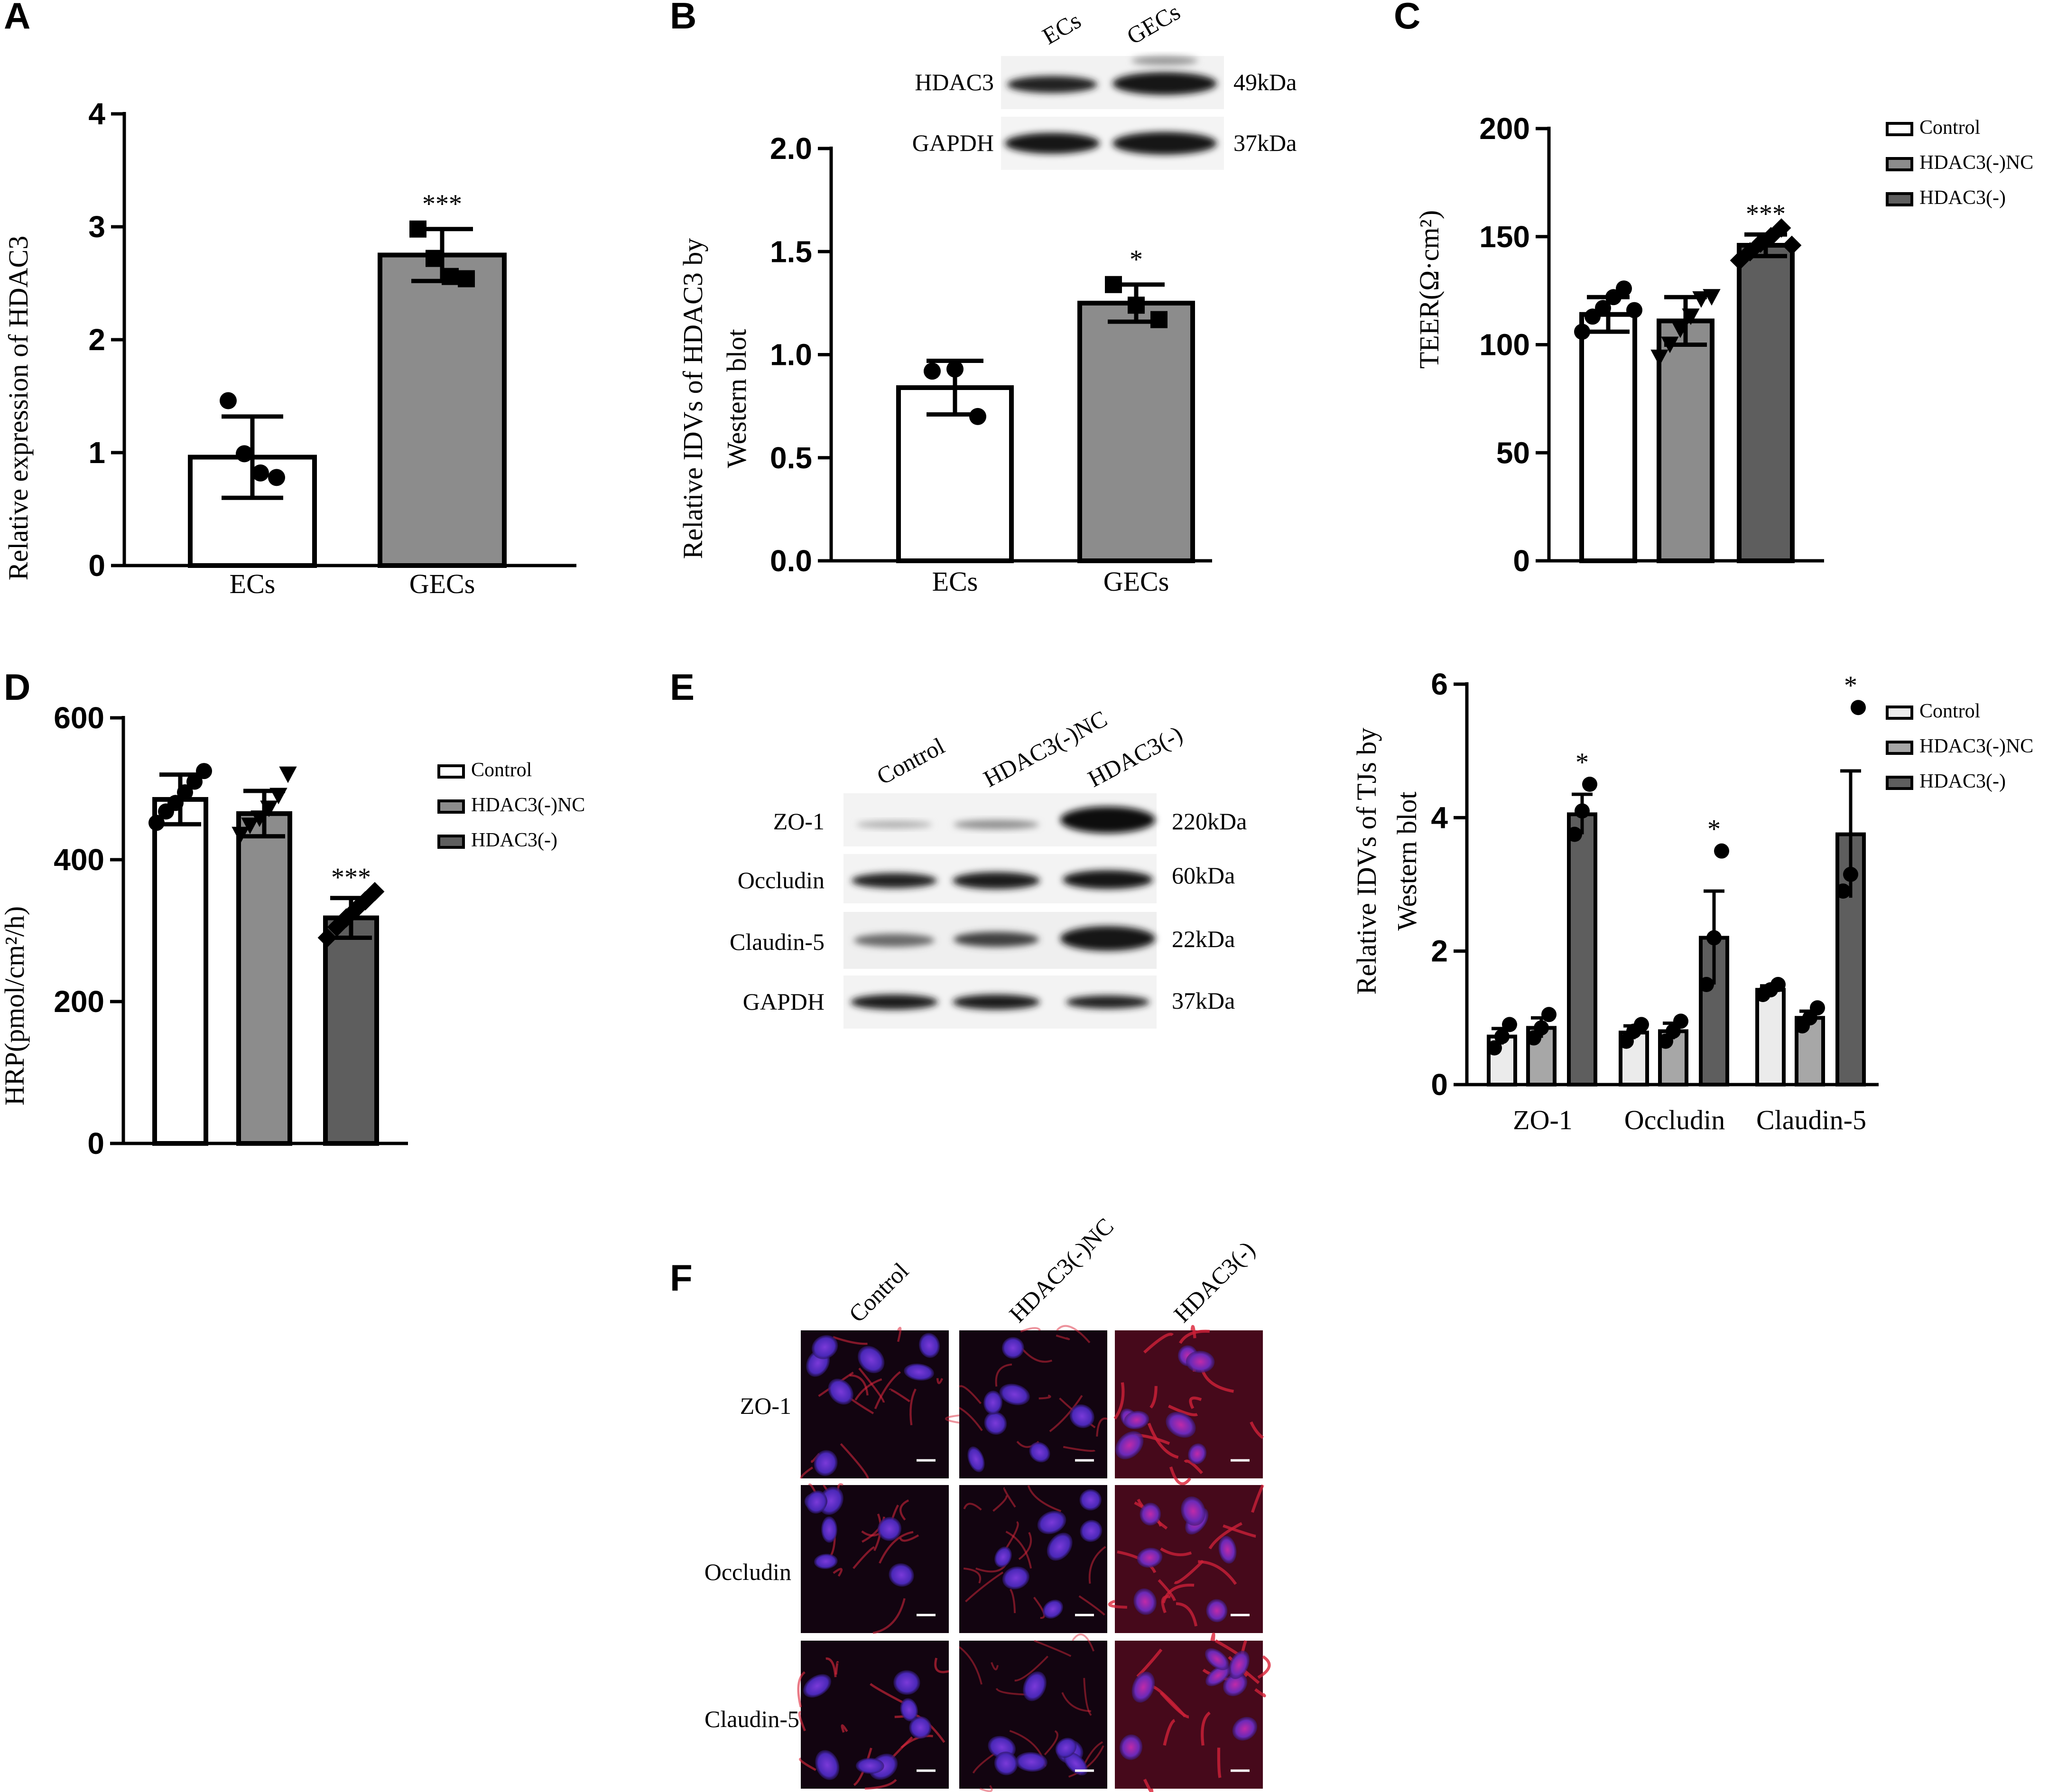  Describe the element at coordinates (910, 761) in the screenshot. I see `blot-e-lane-control: Control` at that location.